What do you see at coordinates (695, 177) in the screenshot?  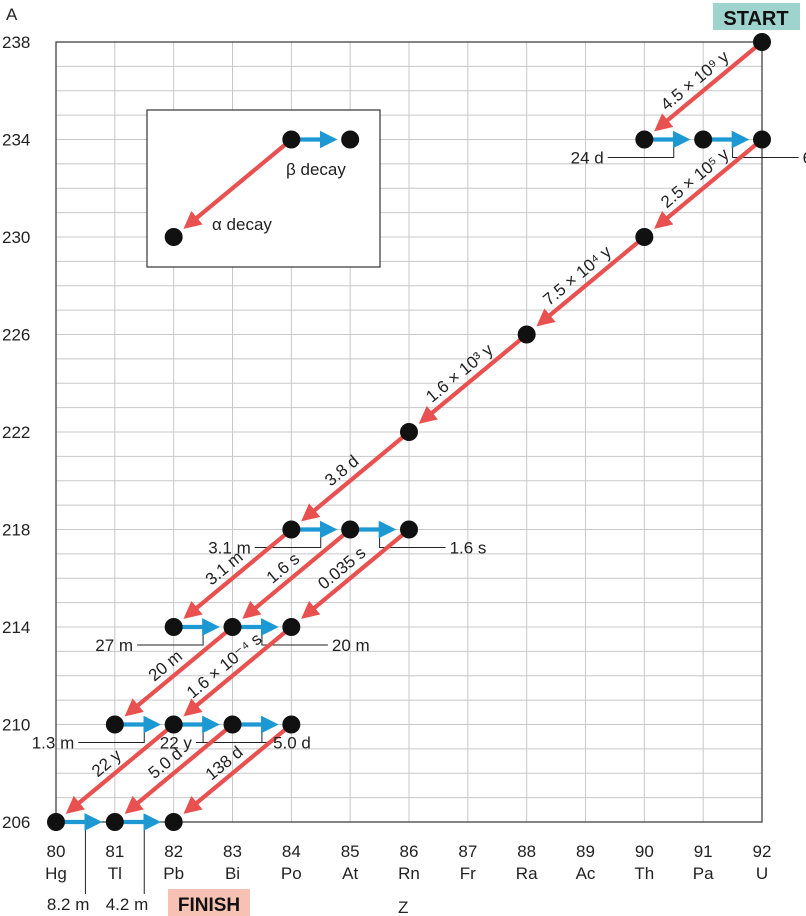 I see `alpha-half-life-label: 2.5 × 10⁵ y` at bounding box center [695, 177].